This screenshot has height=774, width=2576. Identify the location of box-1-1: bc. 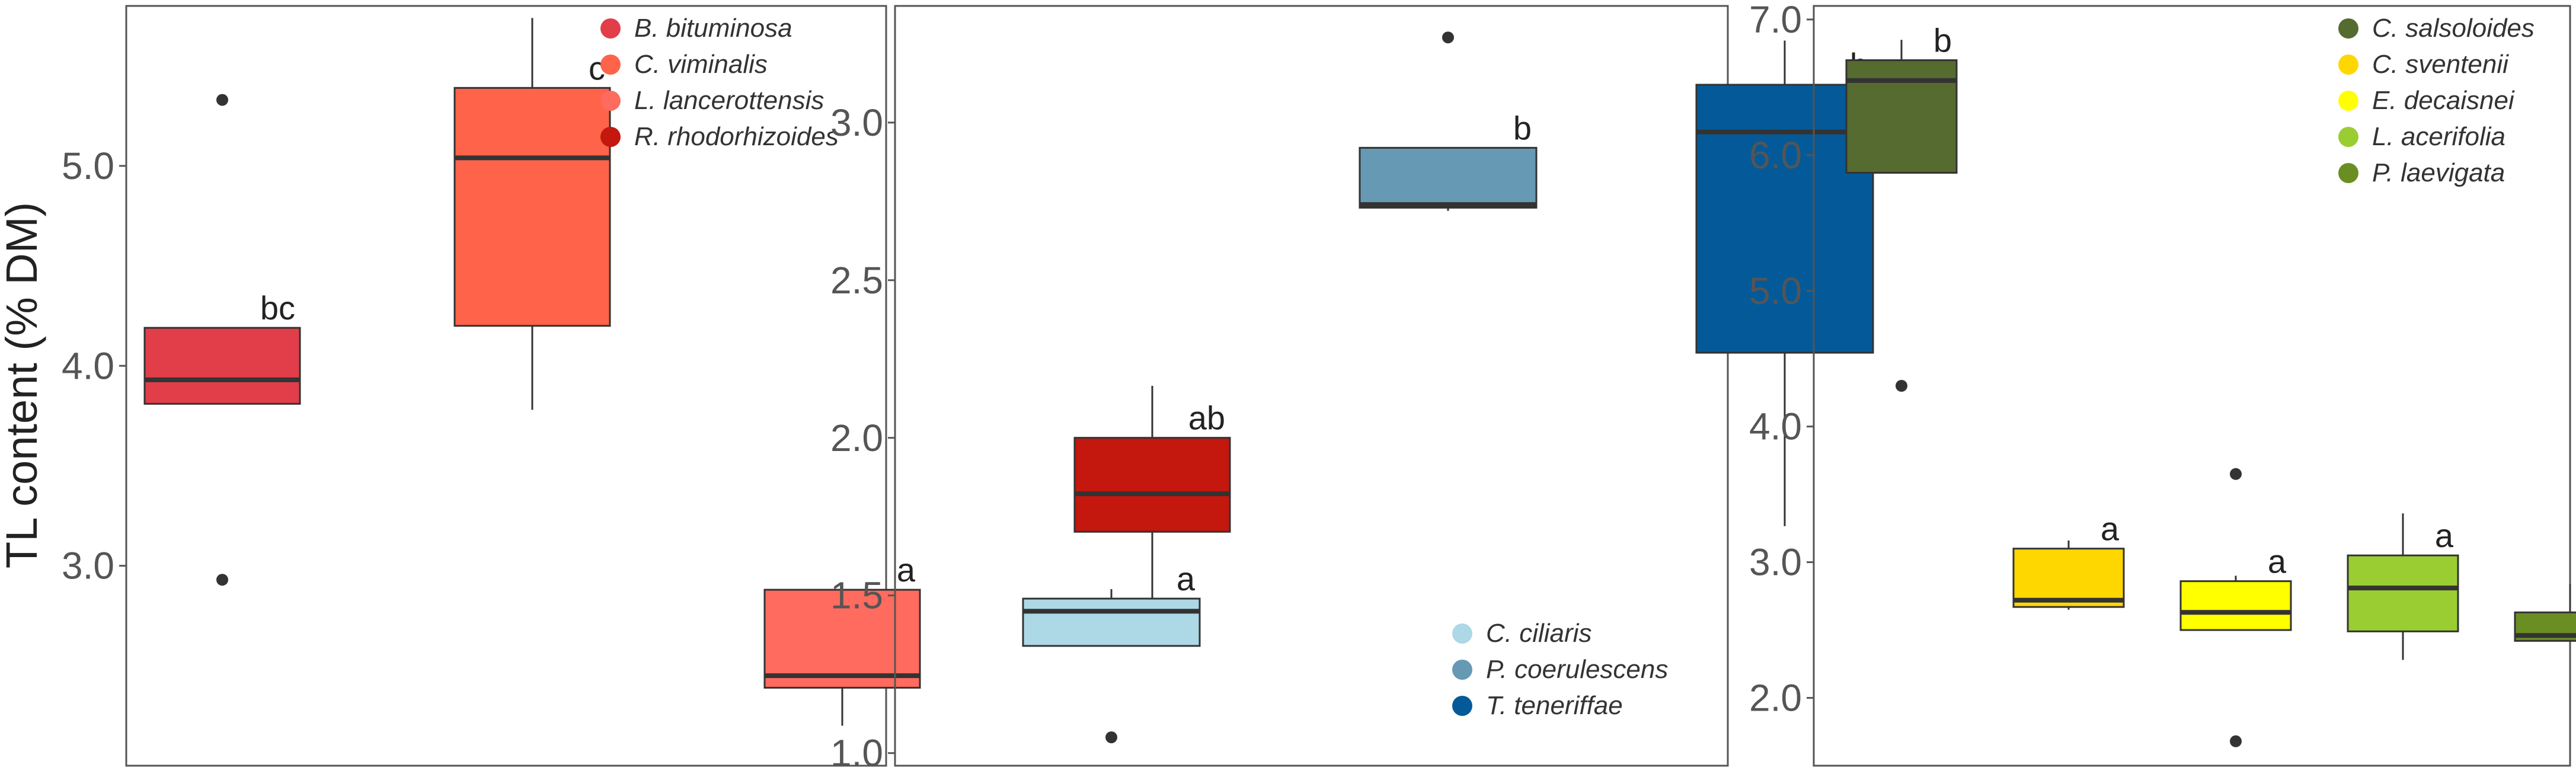
(222, 340).